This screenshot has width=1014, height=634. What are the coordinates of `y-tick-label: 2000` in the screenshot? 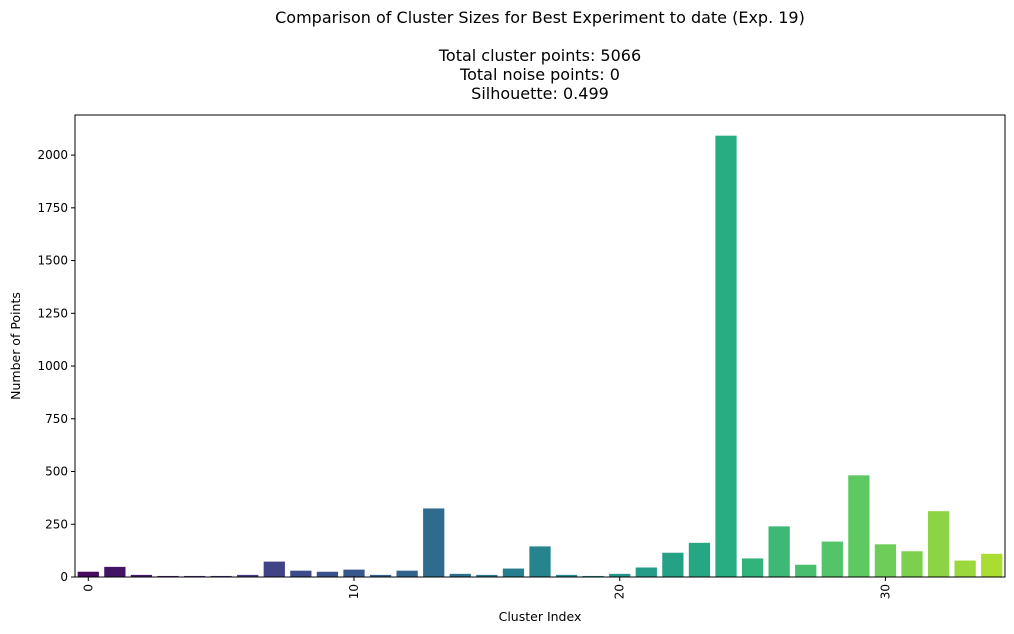 It's located at (52, 155).